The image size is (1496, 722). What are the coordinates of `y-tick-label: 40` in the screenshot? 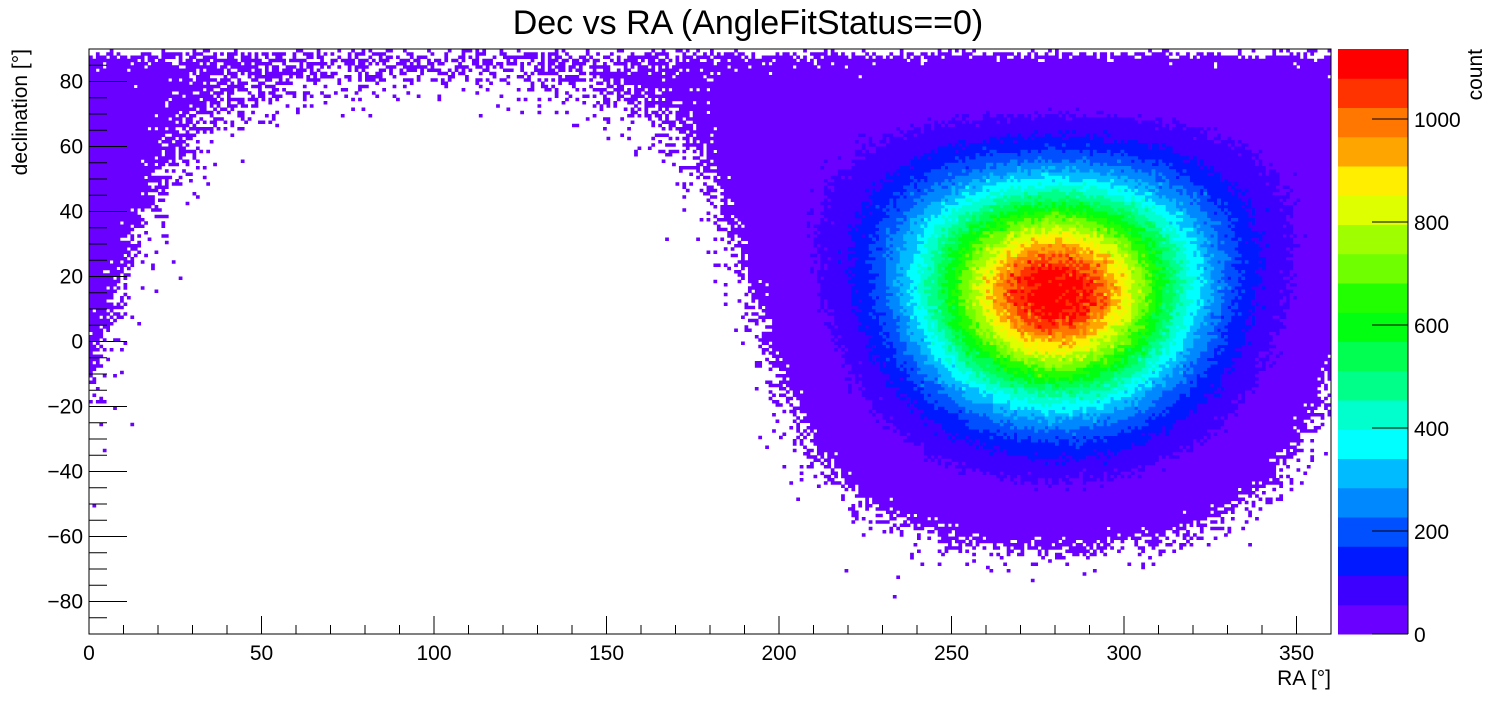 It's located at (71, 212).